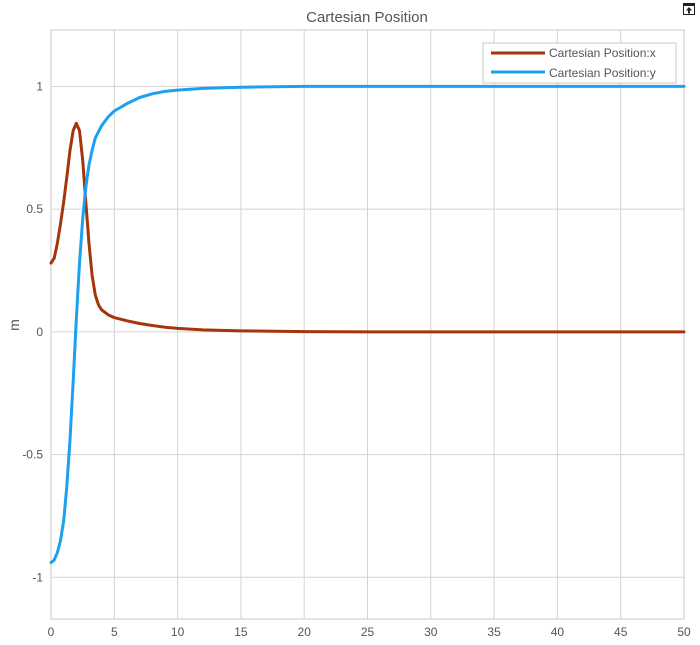  I want to click on legend-box, so click(579, 63).